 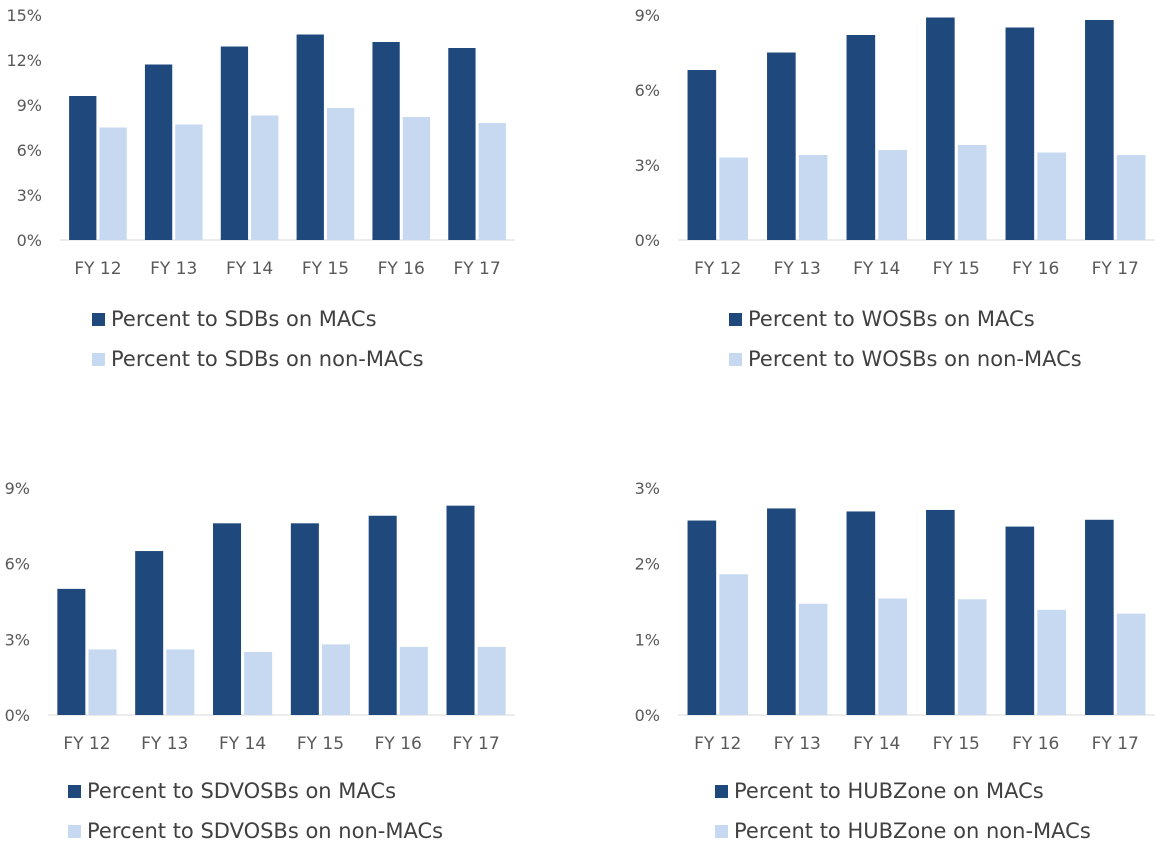 I want to click on legend-item-macs: Percent to SDBs on MACs, so click(x=258, y=319).